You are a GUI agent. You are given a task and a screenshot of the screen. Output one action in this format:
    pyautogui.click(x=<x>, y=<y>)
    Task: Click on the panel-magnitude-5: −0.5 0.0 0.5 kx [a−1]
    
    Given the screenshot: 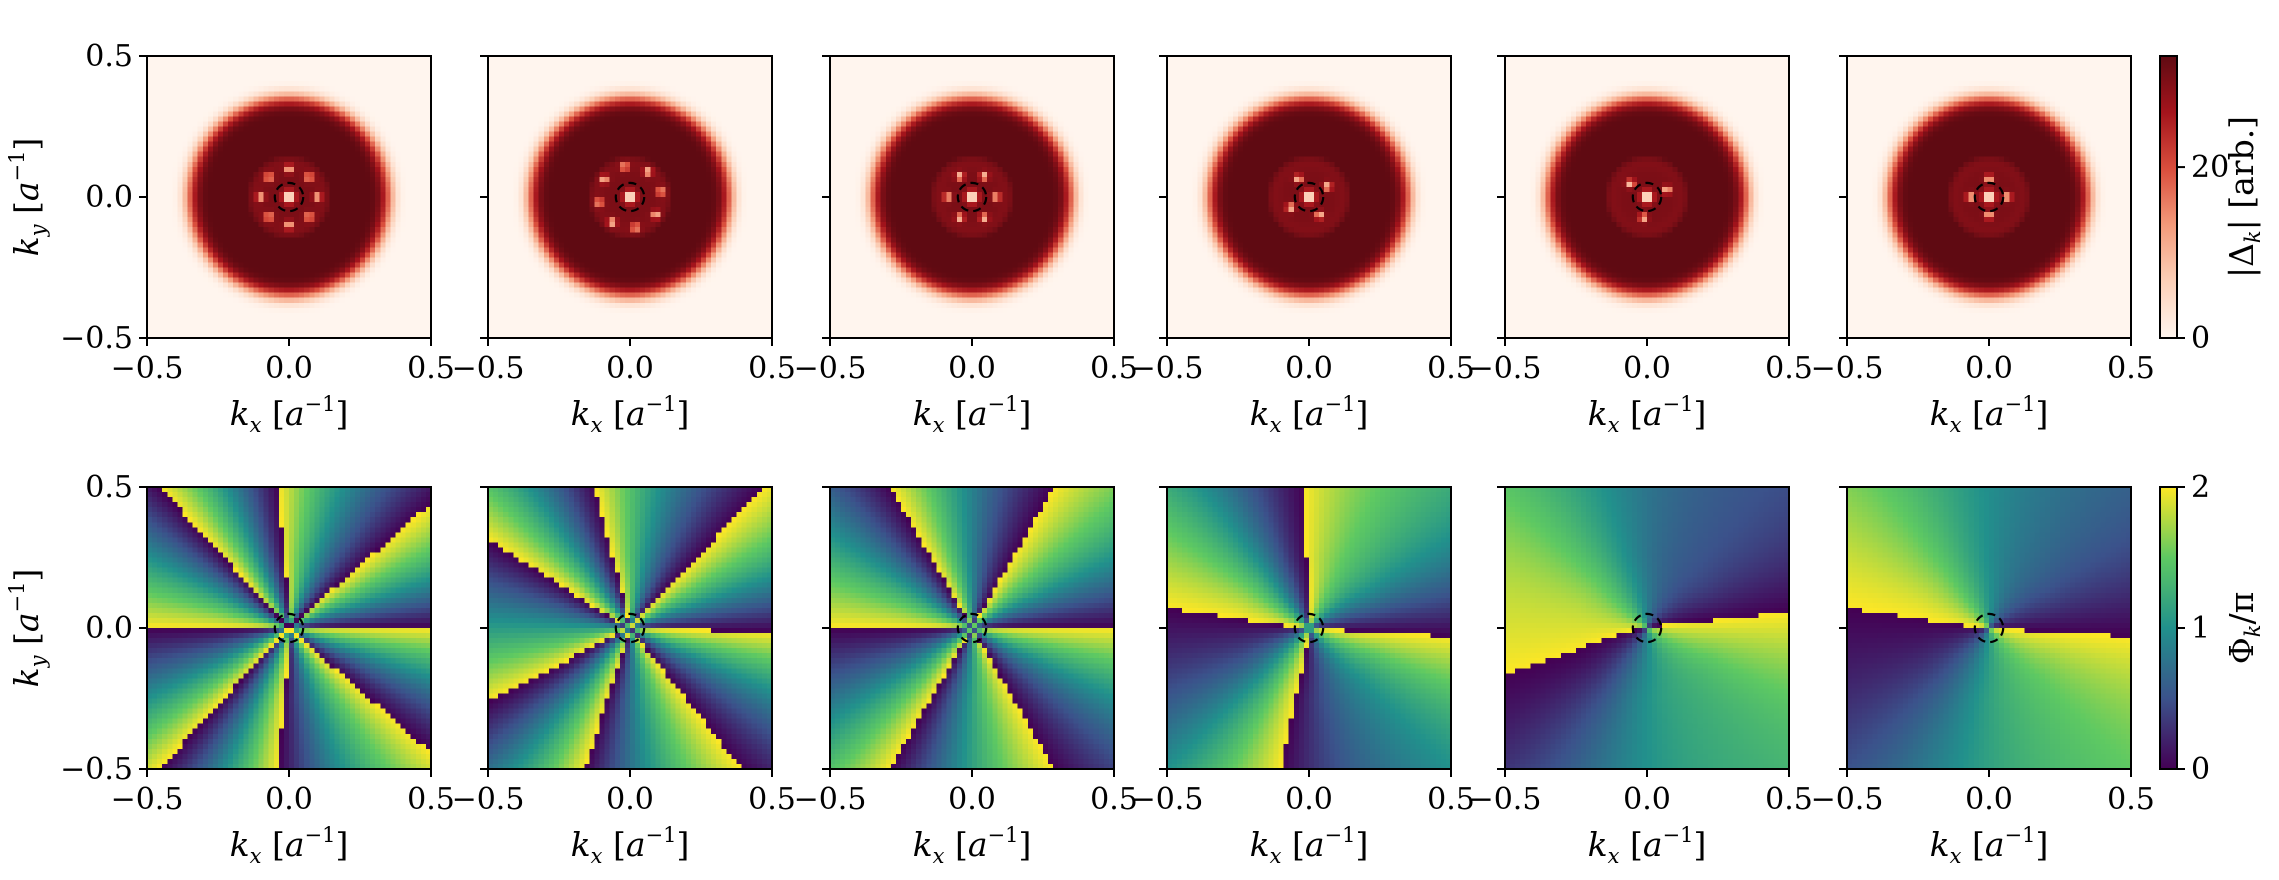 What is the action you would take?
    pyautogui.click(x=1641, y=246)
    